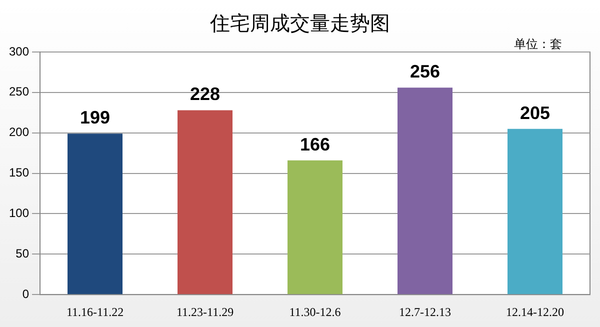 Image resolution: width=600 pixels, height=327 pixels. I want to click on y-tick-label: 200, so click(19, 132).